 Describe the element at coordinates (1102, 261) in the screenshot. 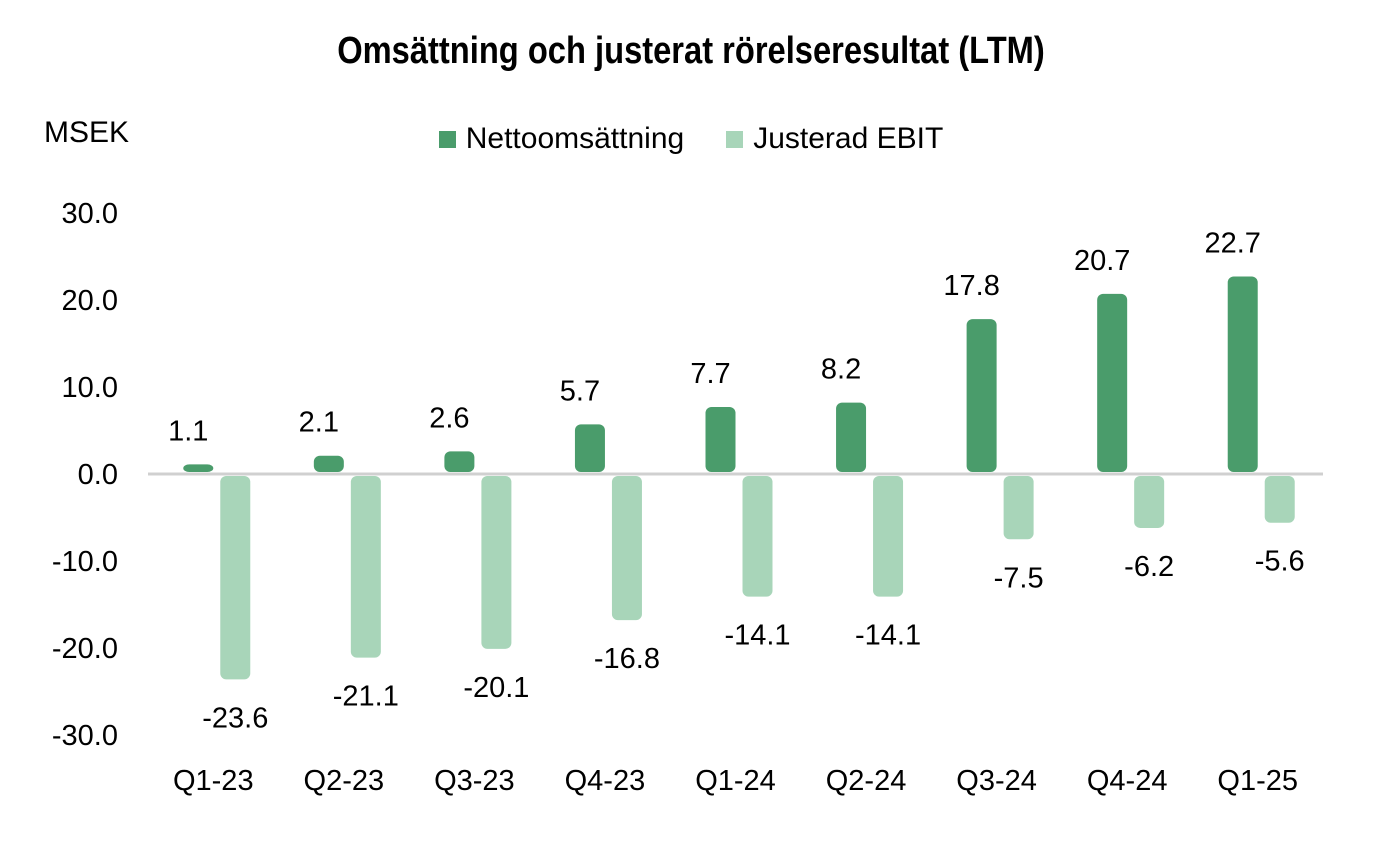

I see `data-label: 20.7` at that location.